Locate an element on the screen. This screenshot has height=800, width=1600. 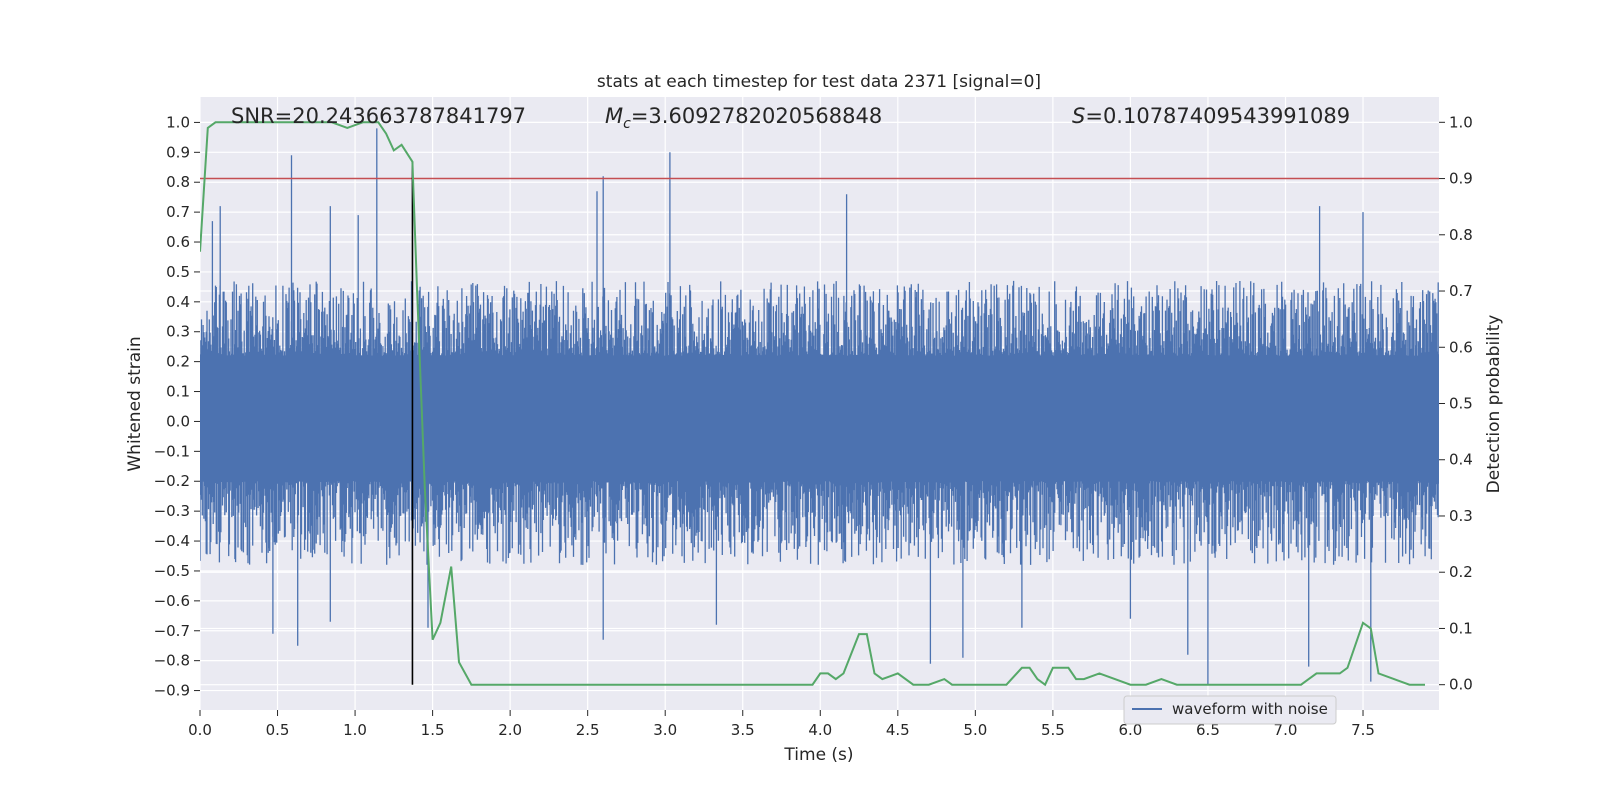
x-tick-label: 0.5 is located at coordinates (278, 730).